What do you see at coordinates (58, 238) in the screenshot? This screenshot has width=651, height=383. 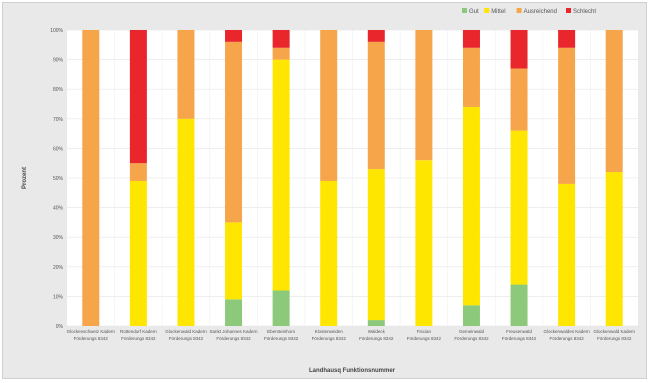 I see `y-tick-label: 30%` at bounding box center [58, 238].